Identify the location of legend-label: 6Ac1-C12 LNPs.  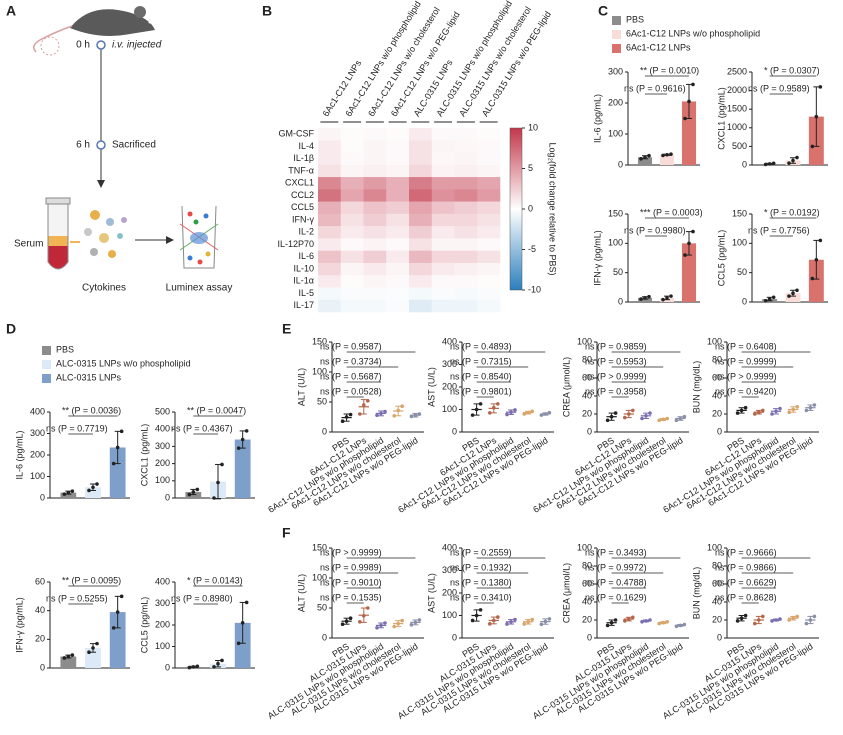
(658, 47).